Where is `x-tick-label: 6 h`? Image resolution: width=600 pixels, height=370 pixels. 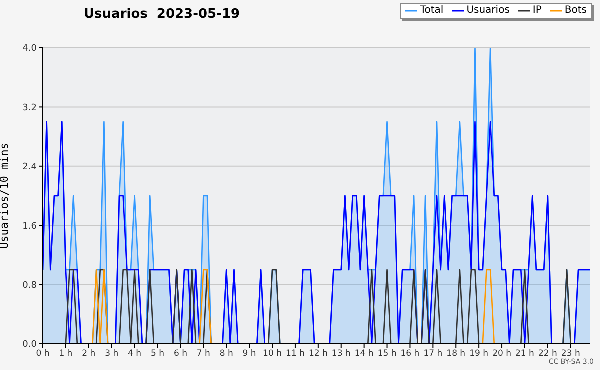
x-tick-label: 6 h is located at coordinates (181, 354).